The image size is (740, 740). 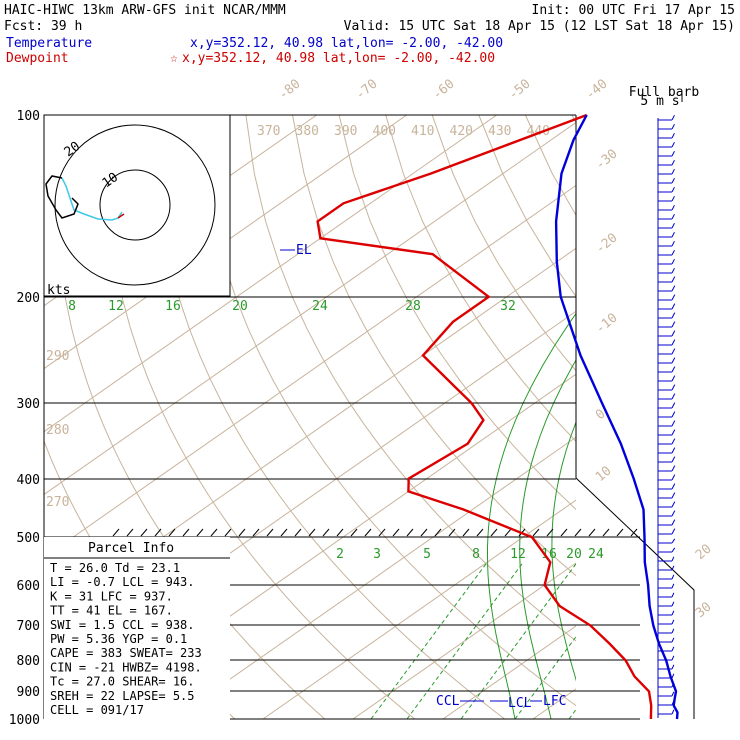 What do you see at coordinates (338, 58) in the screenshot?
I see `dewpoint-location: x,y=352.12, 40.98 lat,lon= -2.00, -42.00` at bounding box center [338, 58].